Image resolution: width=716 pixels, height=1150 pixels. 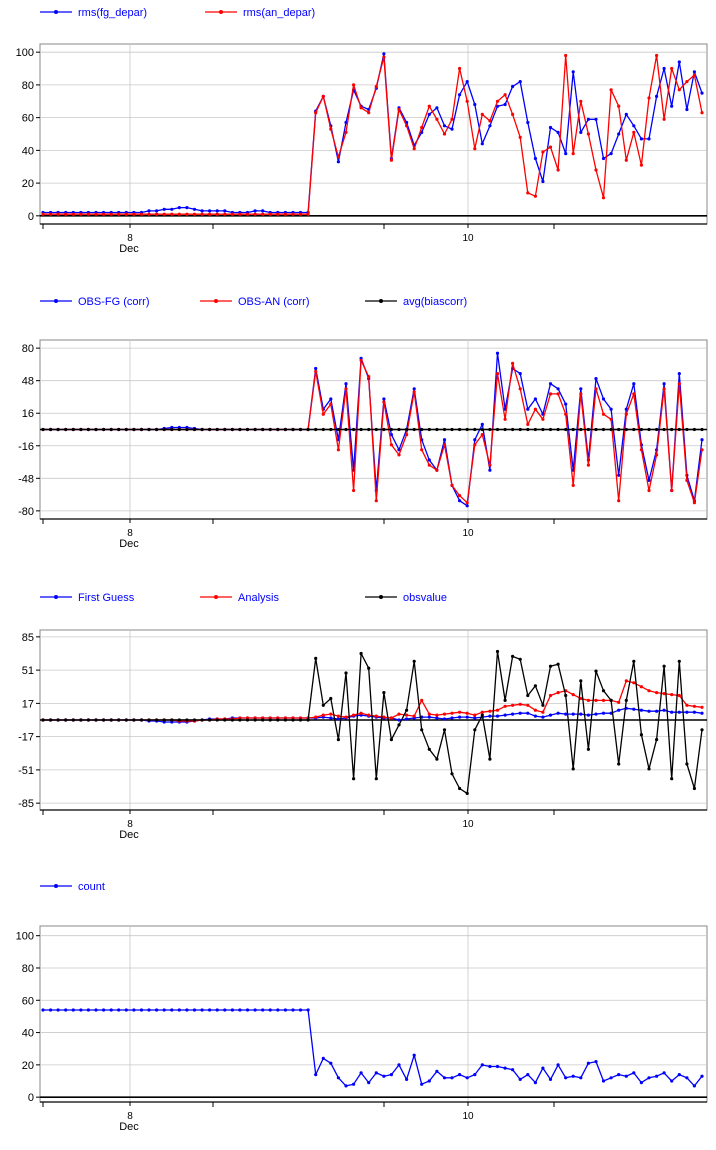 What do you see at coordinates (93, 13) in the screenshot?
I see `legend-item: rms(fg_depar)` at bounding box center [93, 13].